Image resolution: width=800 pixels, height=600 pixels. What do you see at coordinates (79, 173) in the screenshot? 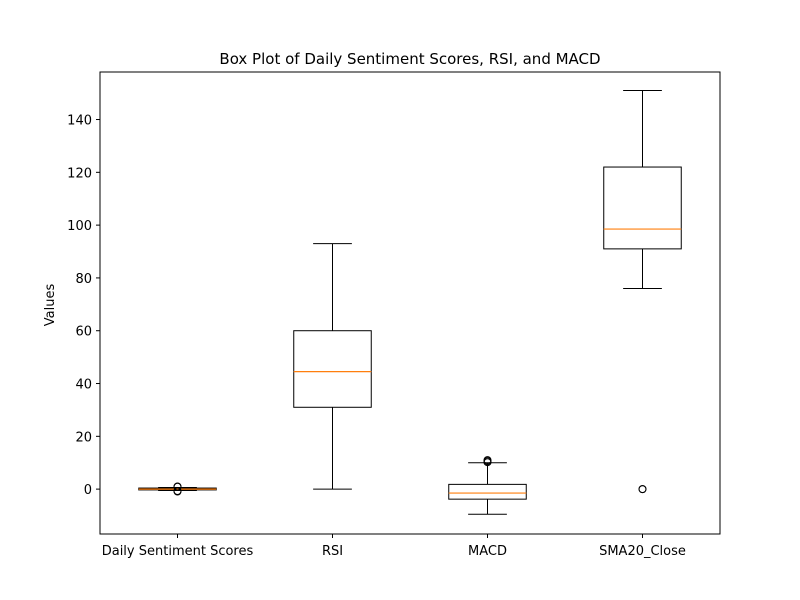
I see `y-tick-label: 120` at bounding box center [79, 173].